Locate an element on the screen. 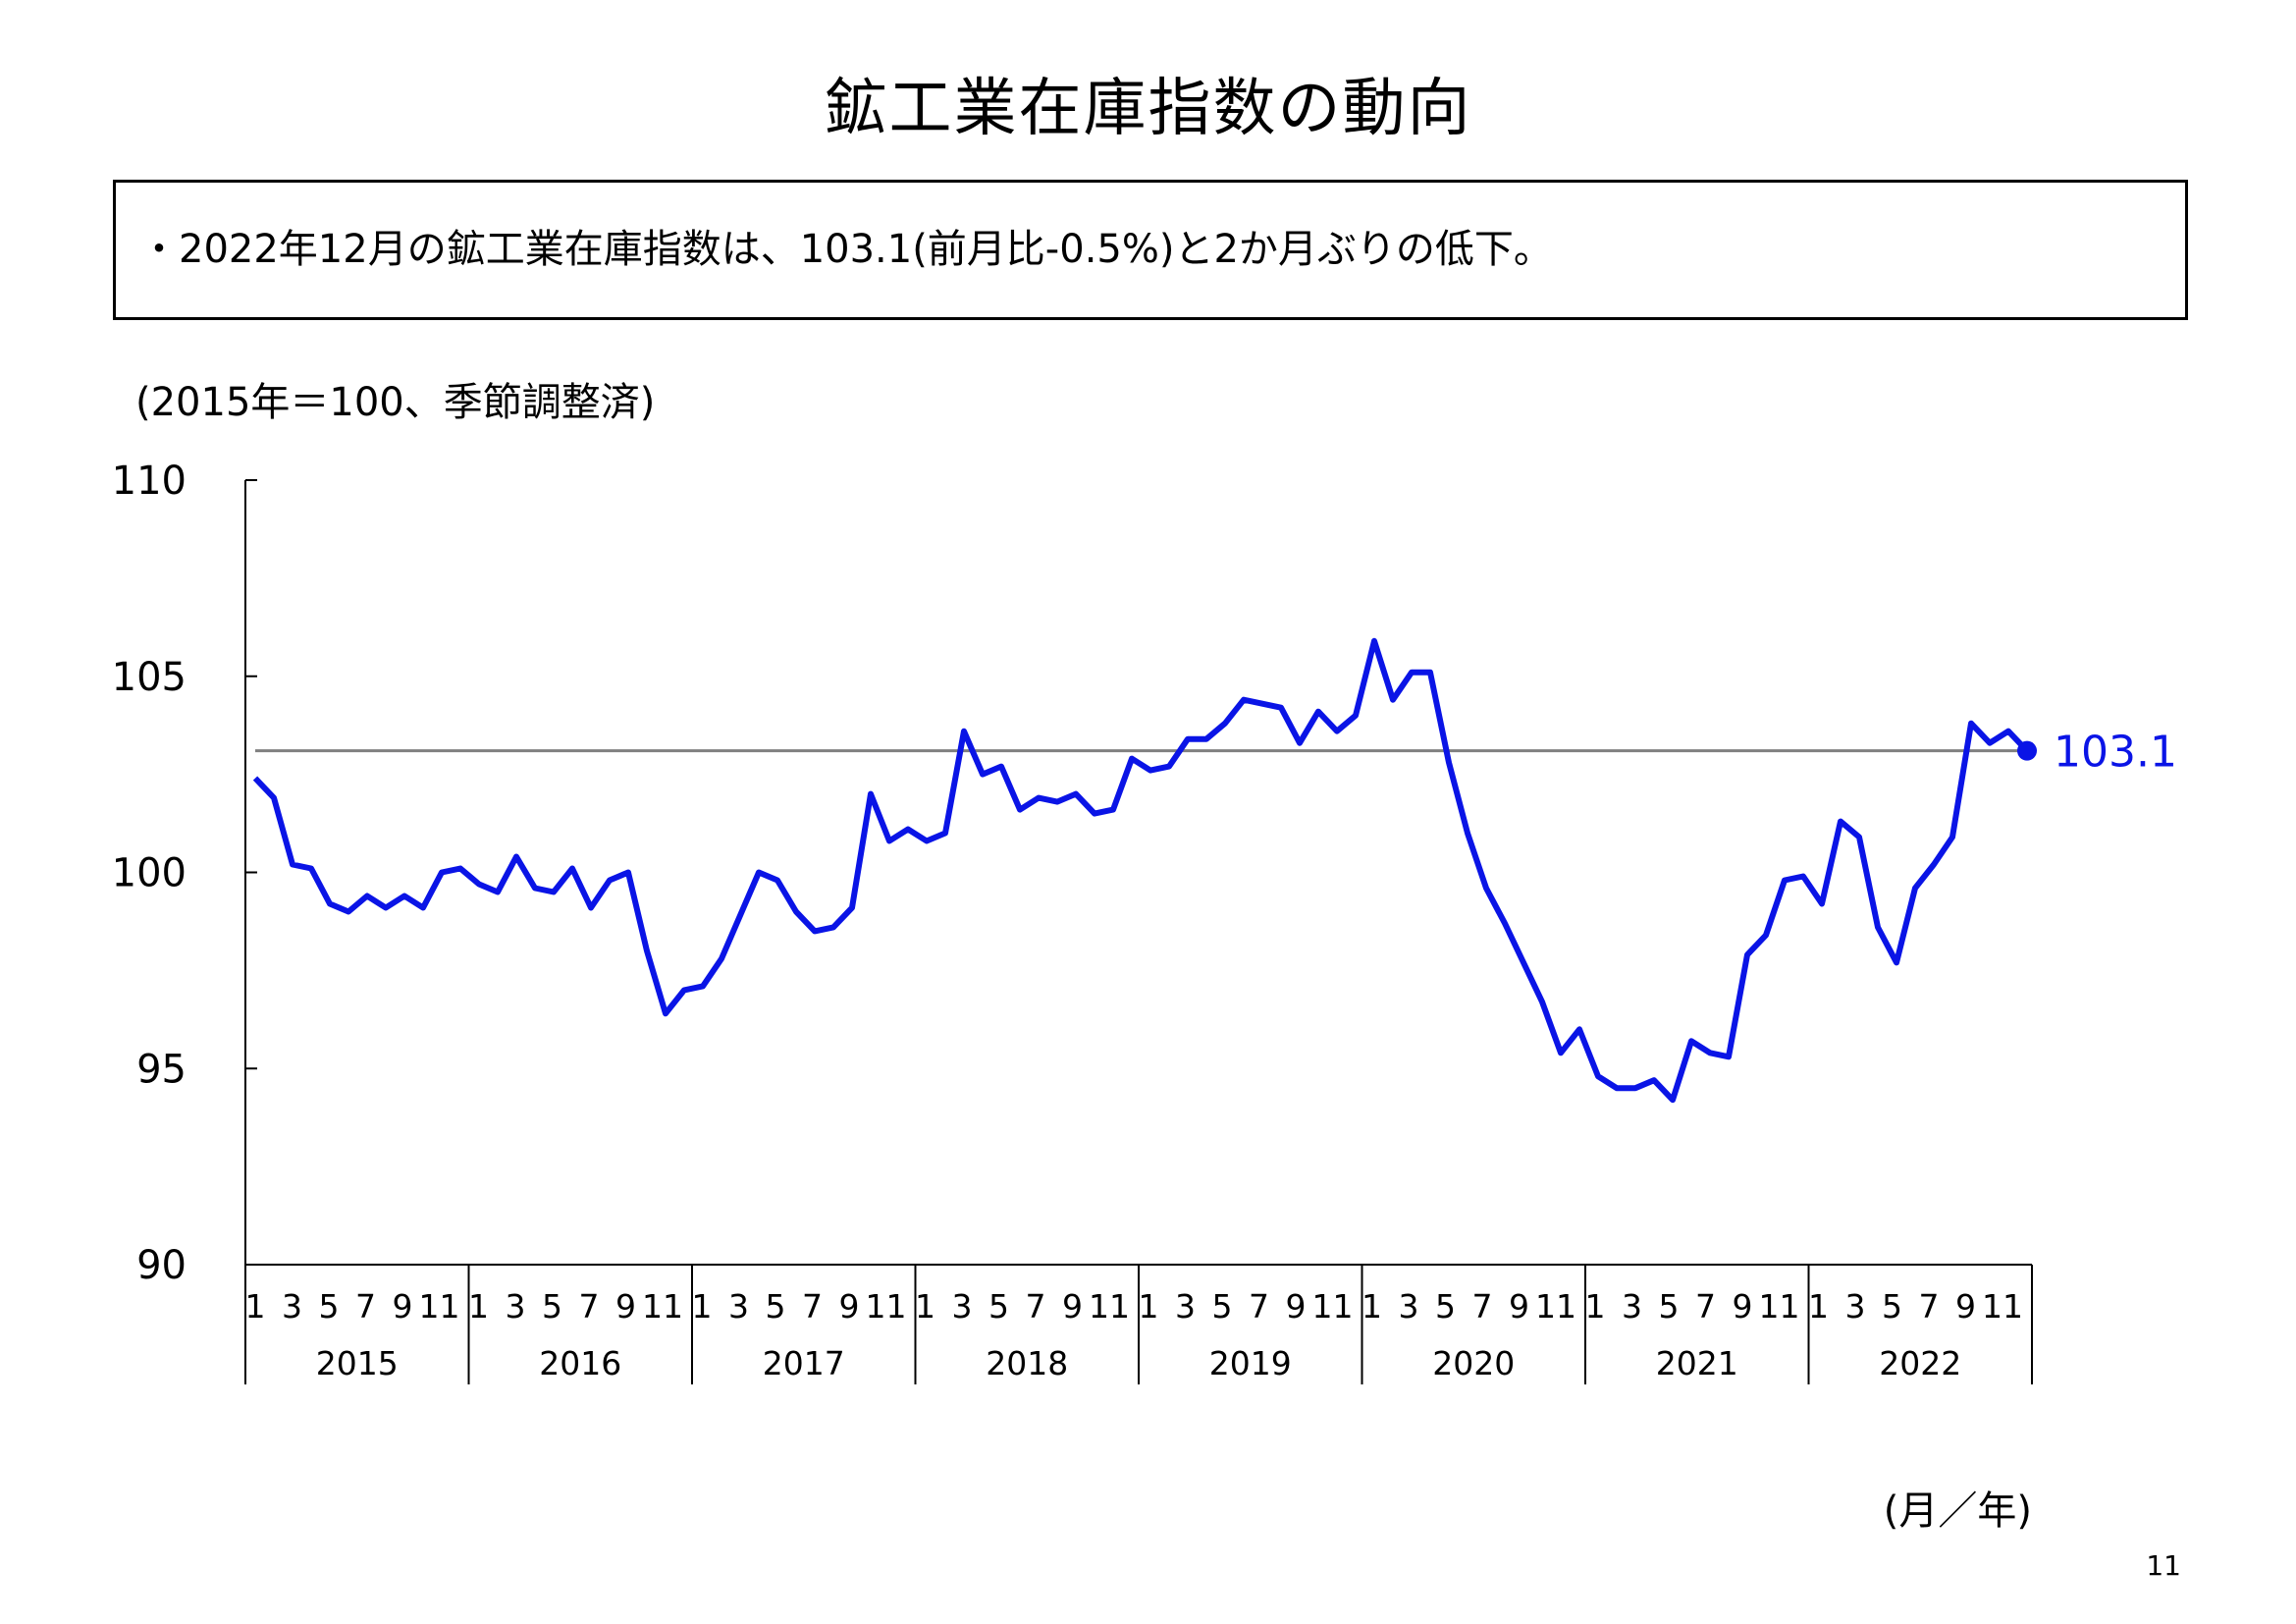 This screenshot has width=2296, height=1624. page-number: 11 is located at coordinates (2163, 1565).